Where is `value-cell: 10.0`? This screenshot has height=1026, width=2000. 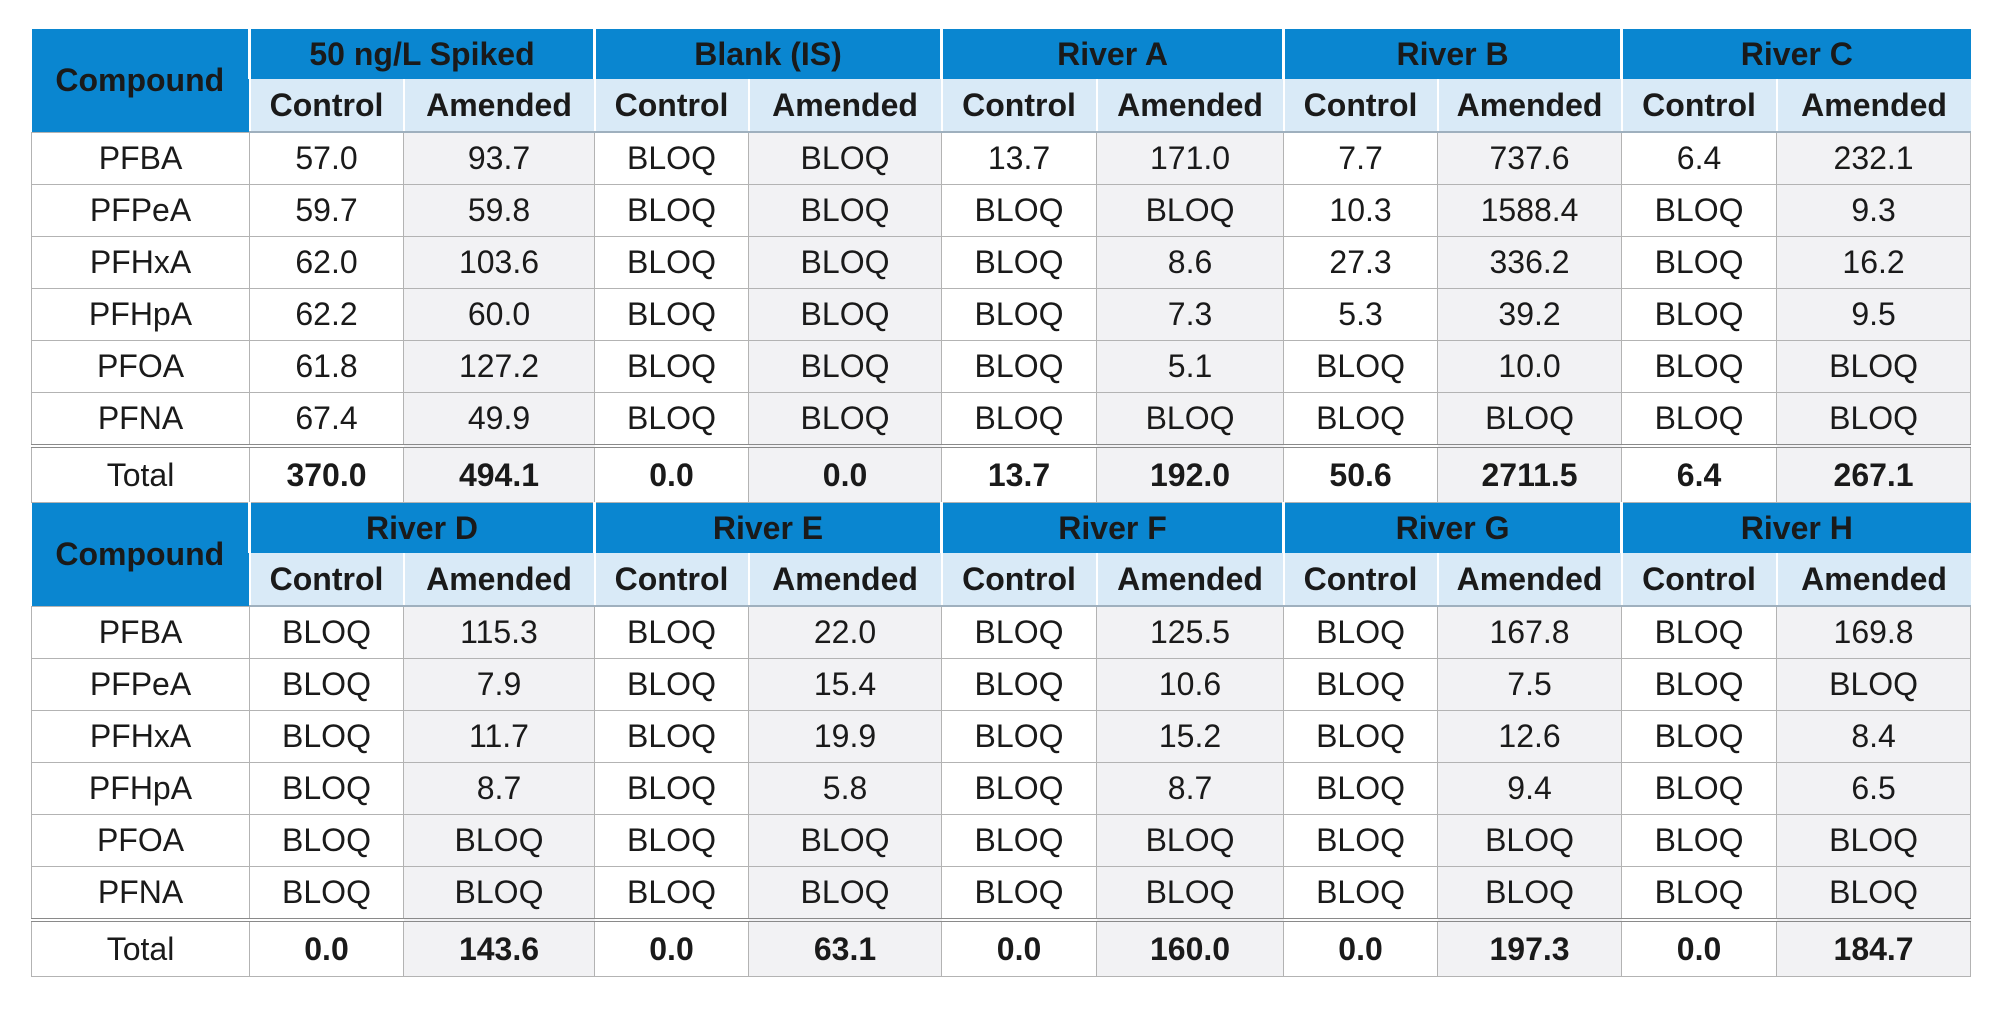 value-cell: 10.0 is located at coordinates (1530, 366).